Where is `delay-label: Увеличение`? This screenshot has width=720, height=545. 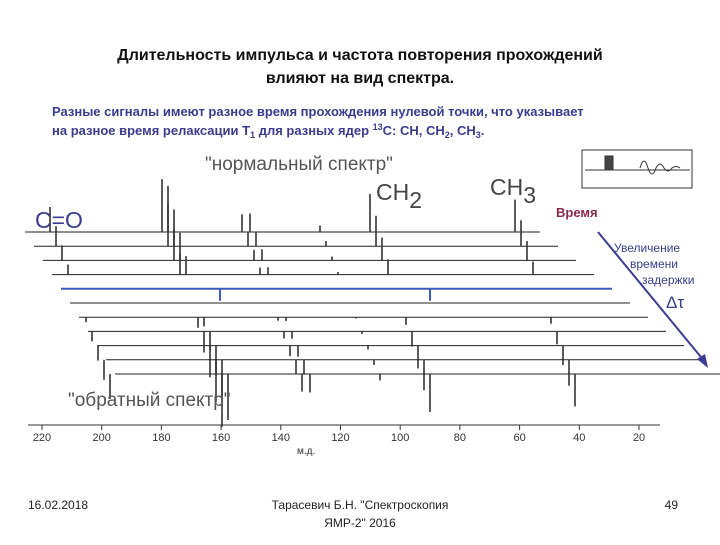
delay-label: Увеличение is located at coordinates (647, 248).